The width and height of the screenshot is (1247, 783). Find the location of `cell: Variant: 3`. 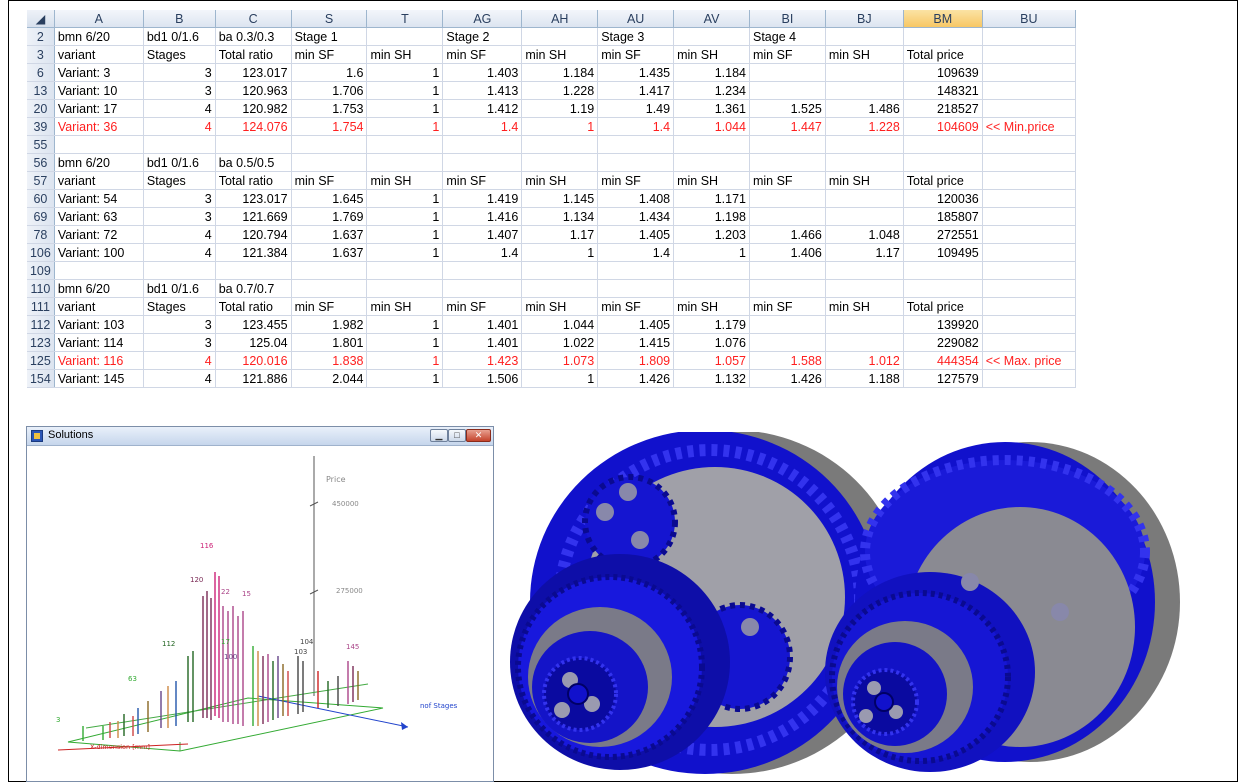

cell: Variant: 3 is located at coordinates (99, 72).